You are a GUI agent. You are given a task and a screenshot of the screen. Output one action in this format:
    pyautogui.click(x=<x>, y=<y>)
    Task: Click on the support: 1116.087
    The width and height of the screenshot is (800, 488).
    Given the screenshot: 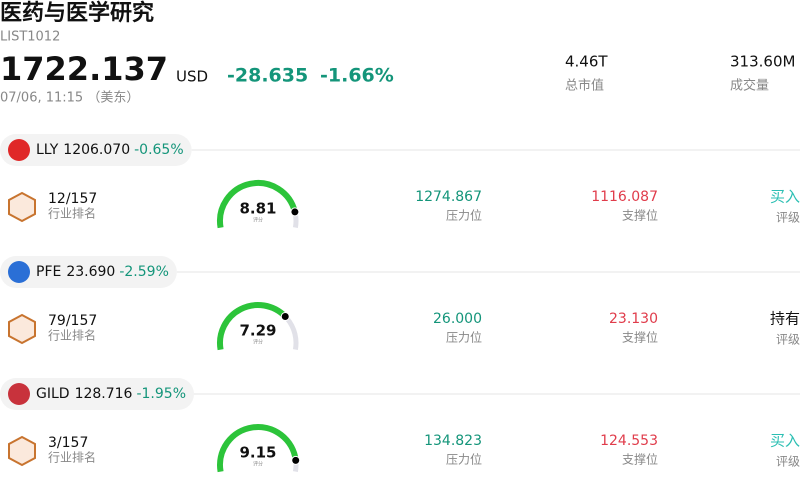 What is the action you would take?
    pyautogui.click(x=624, y=197)
    